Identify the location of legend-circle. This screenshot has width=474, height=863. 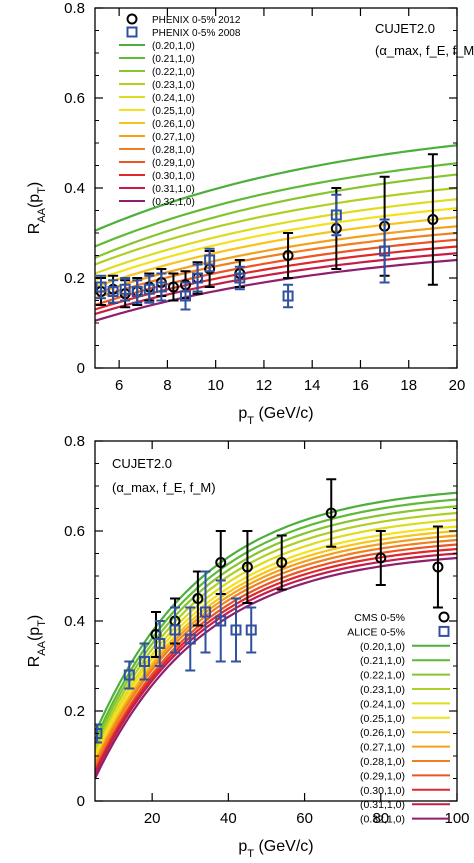
(444, 617).